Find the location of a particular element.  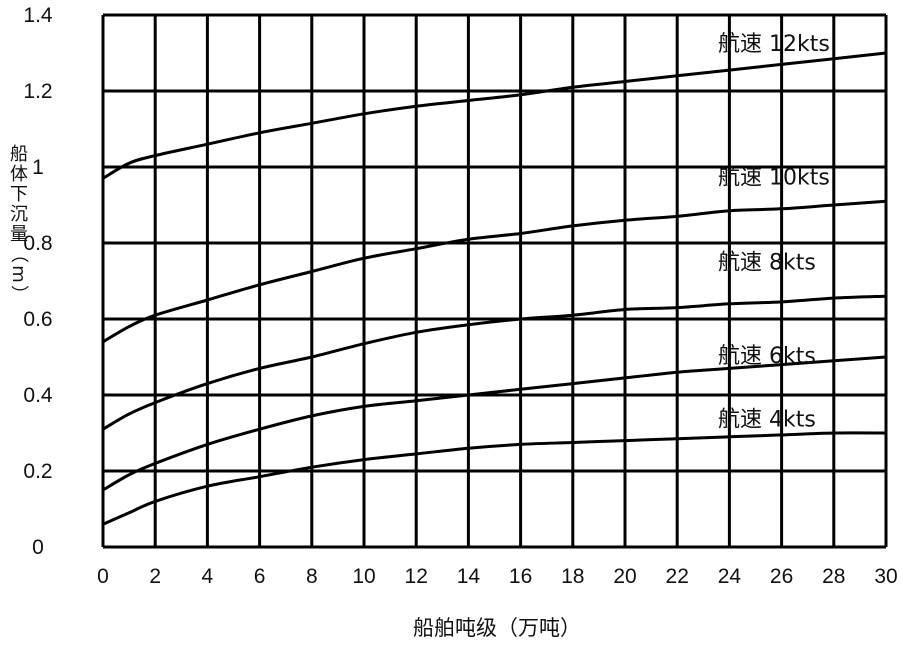

y-tick-label: 0.2 is located at coordinates (37, 471).